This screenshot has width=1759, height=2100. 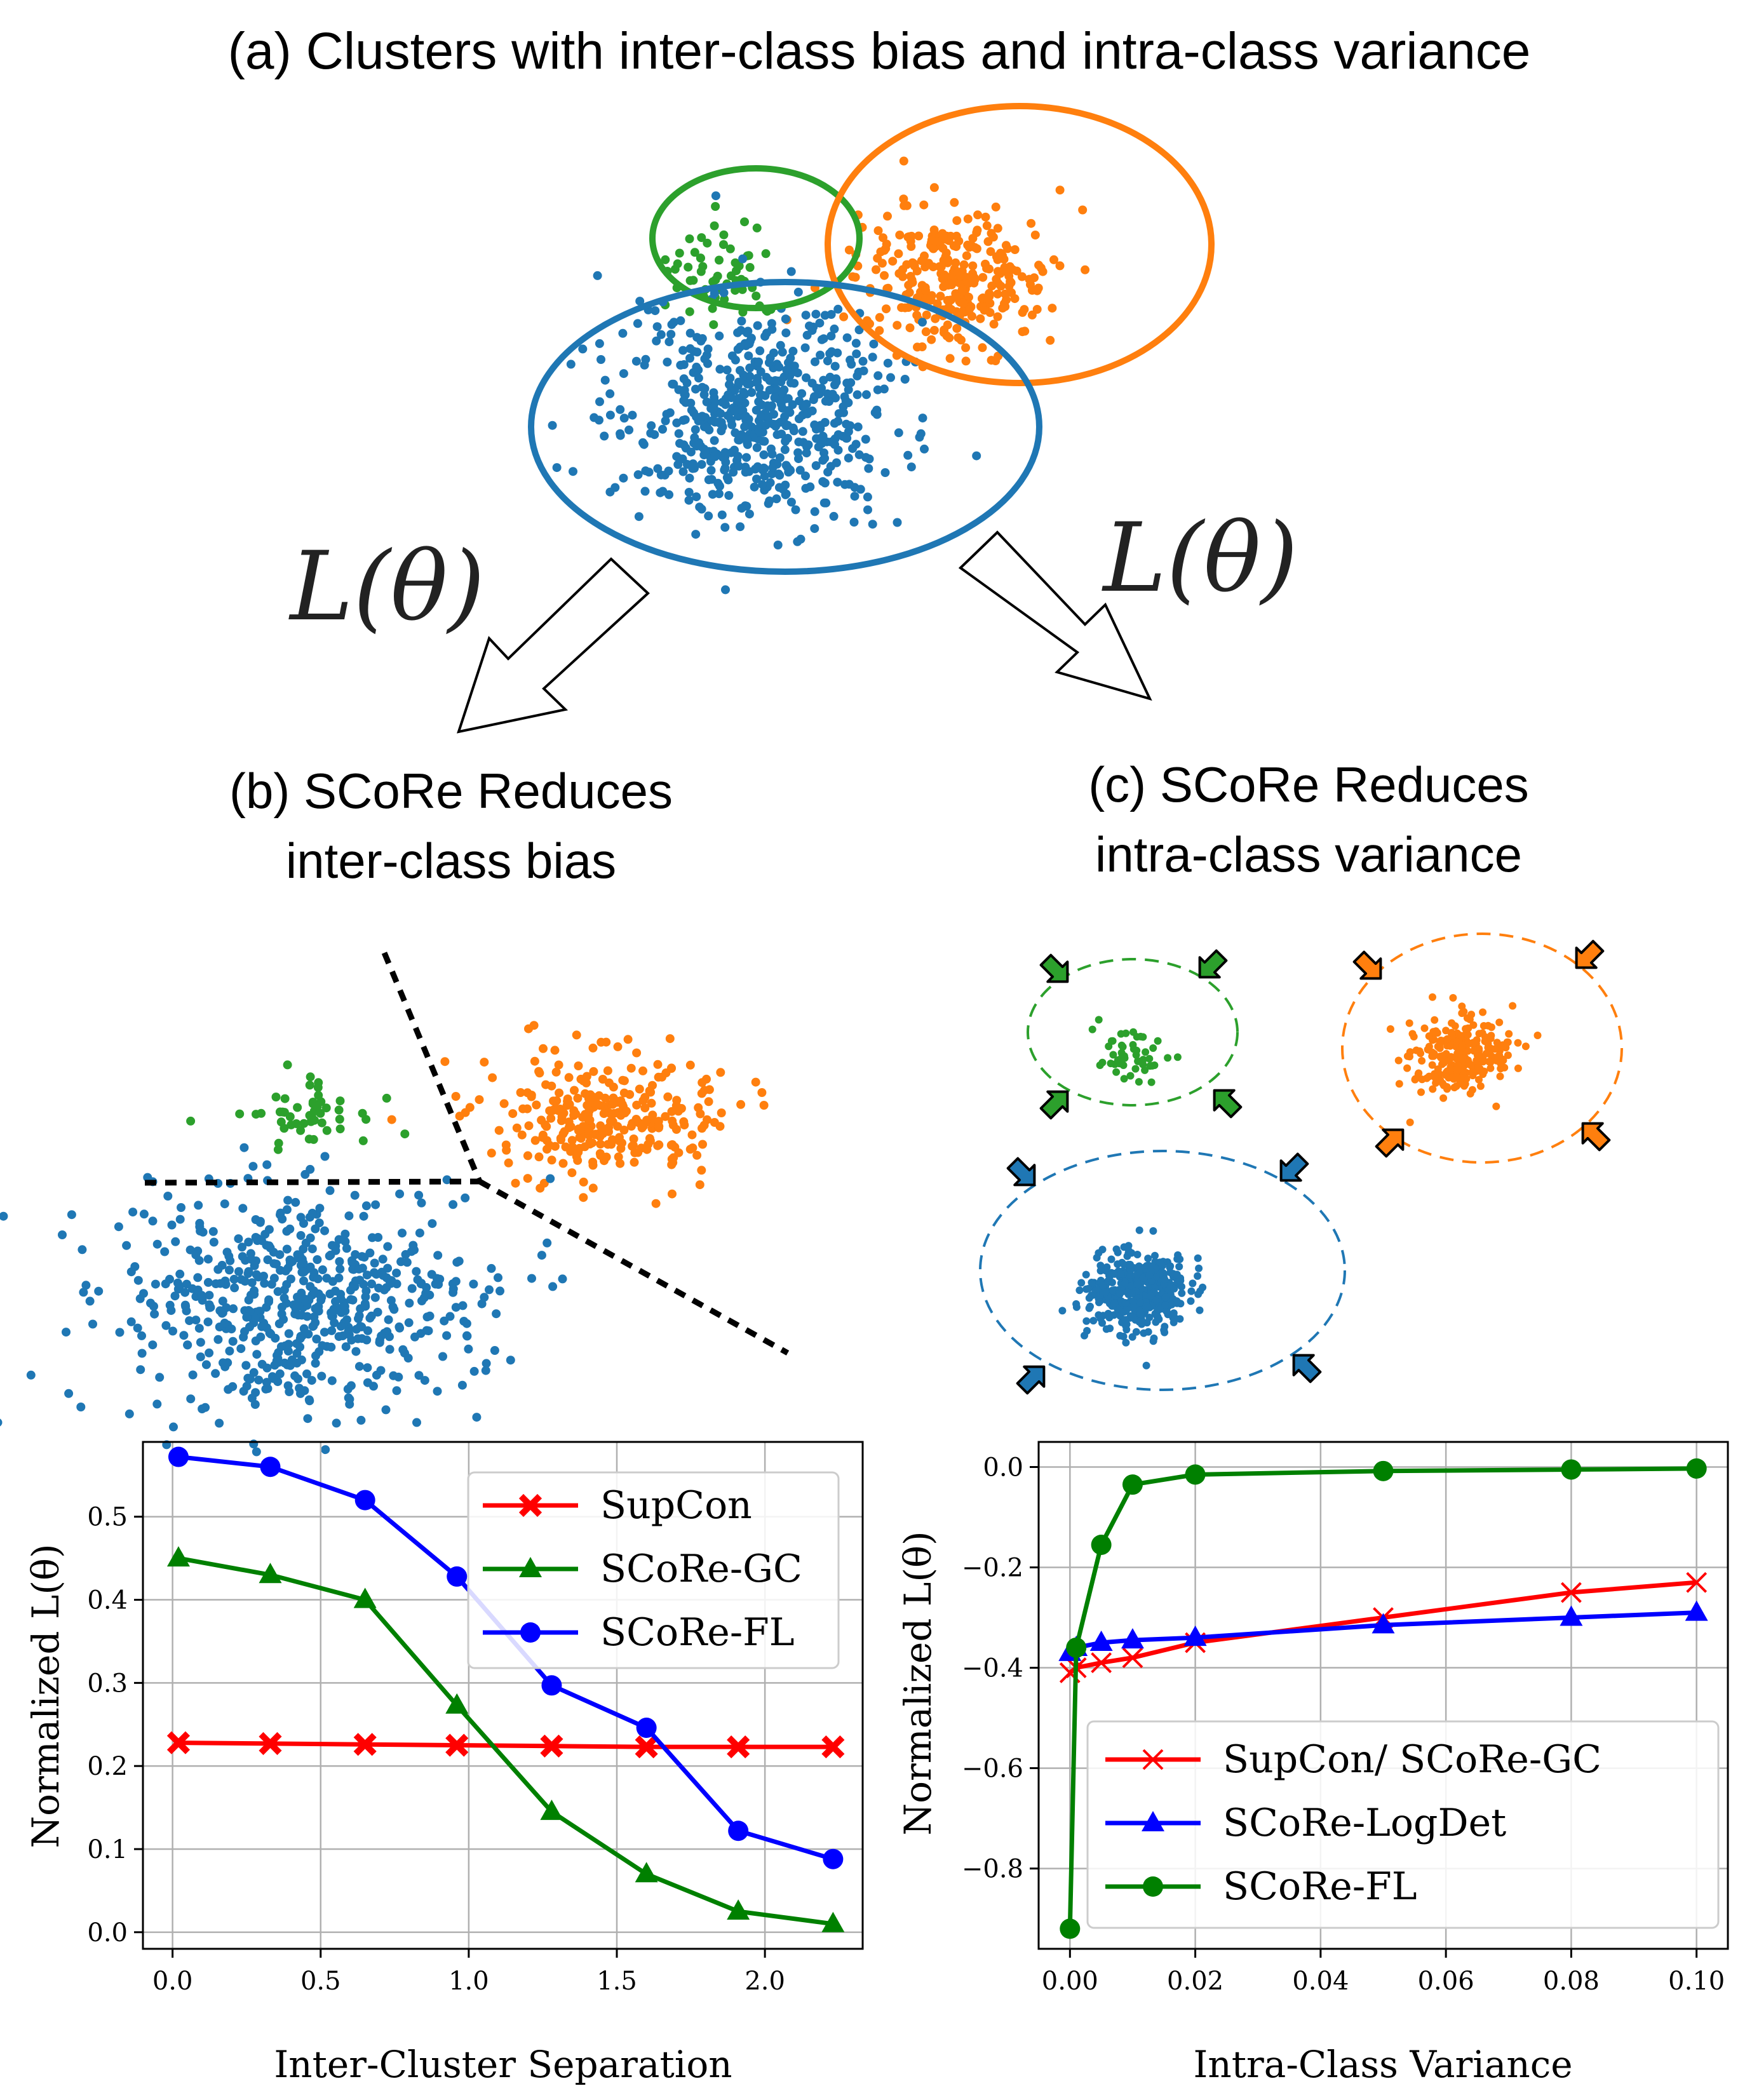 I want to click on x-tick-label: 1.5, so click(x=616, y=1981).